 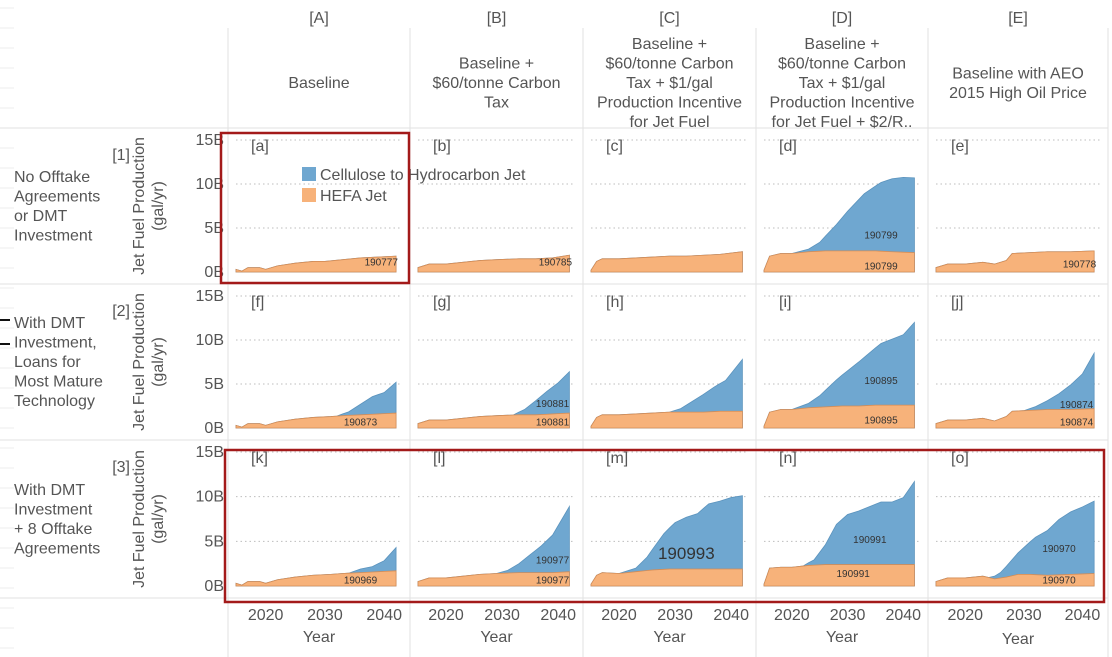 I want to click on panel-label: [h], so click(x=615, y=302).